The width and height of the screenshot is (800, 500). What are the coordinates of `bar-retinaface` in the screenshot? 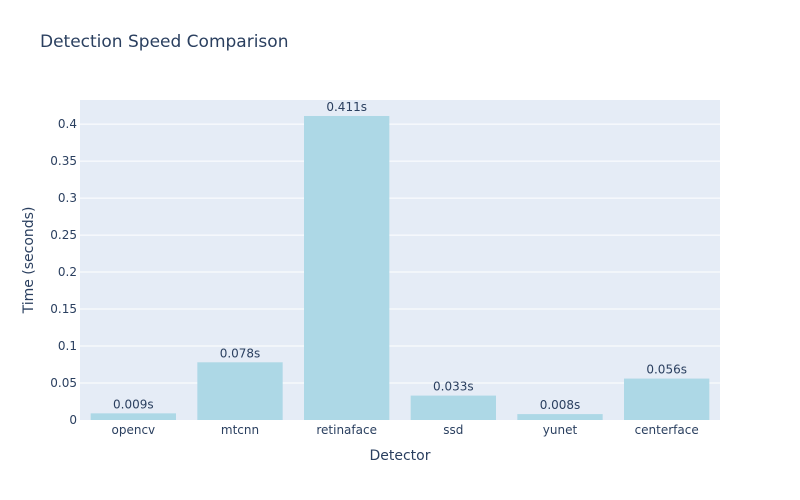 It's located at (347, 267).